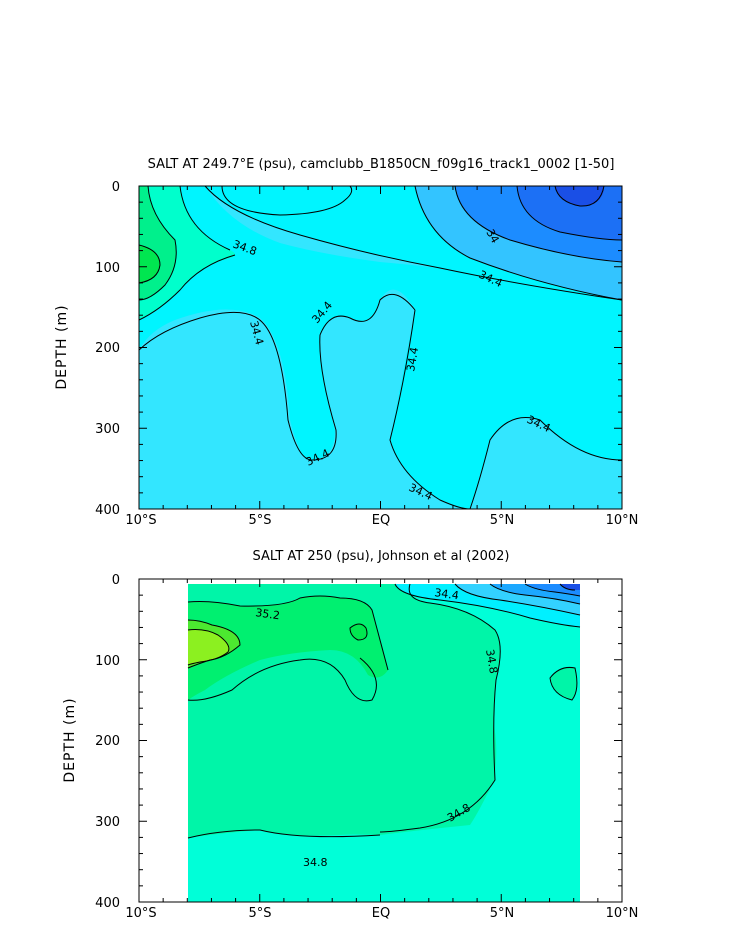 This screenshot has width=733, height=945. What do you see at coordinates (622, 913) in the screenshot?
I see `bottom-x-tick-label: 10°N` at bounding box center [622, 913].